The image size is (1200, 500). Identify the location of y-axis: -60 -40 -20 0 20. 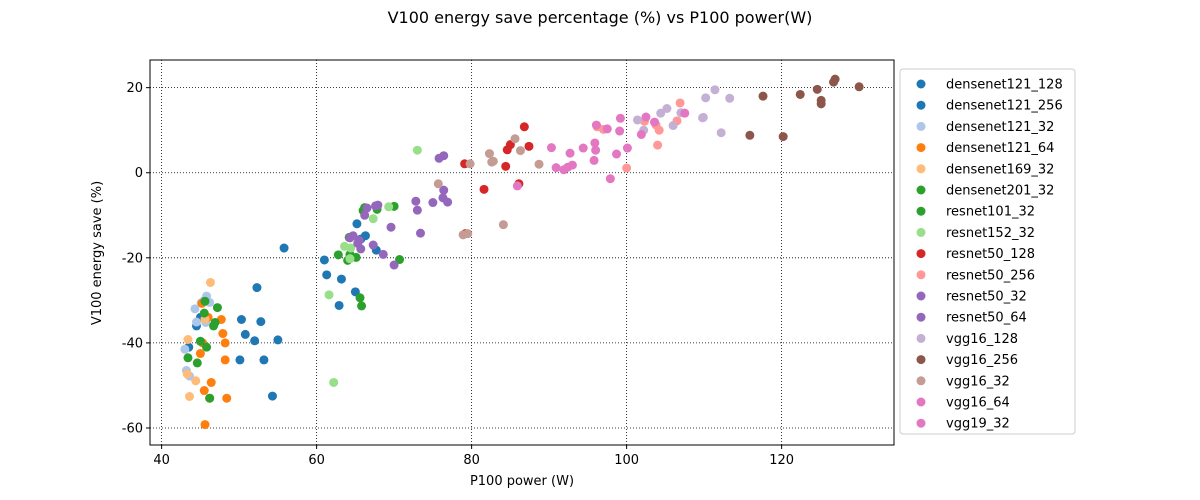
(136, 258).